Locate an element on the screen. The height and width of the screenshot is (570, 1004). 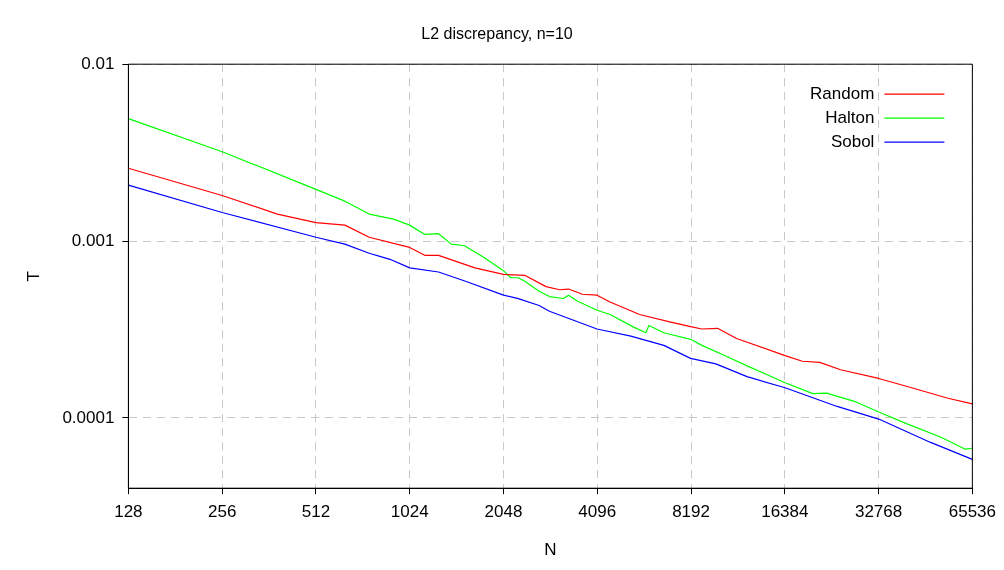
y-axis-title: T is located at coordinates (33, 276).